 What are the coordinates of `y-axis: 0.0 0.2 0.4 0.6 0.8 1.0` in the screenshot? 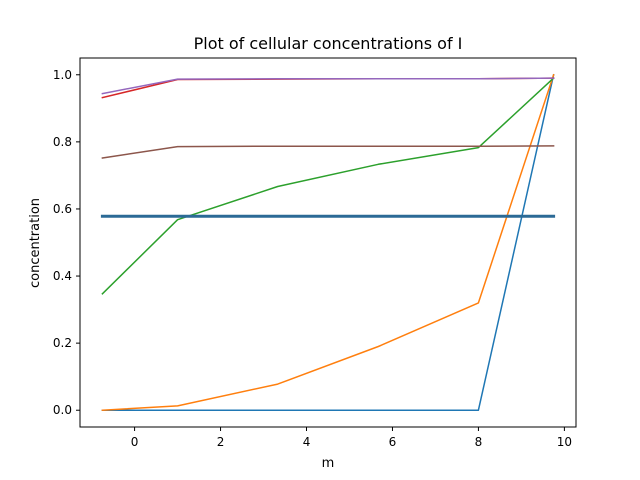 It's located at (66, 242).